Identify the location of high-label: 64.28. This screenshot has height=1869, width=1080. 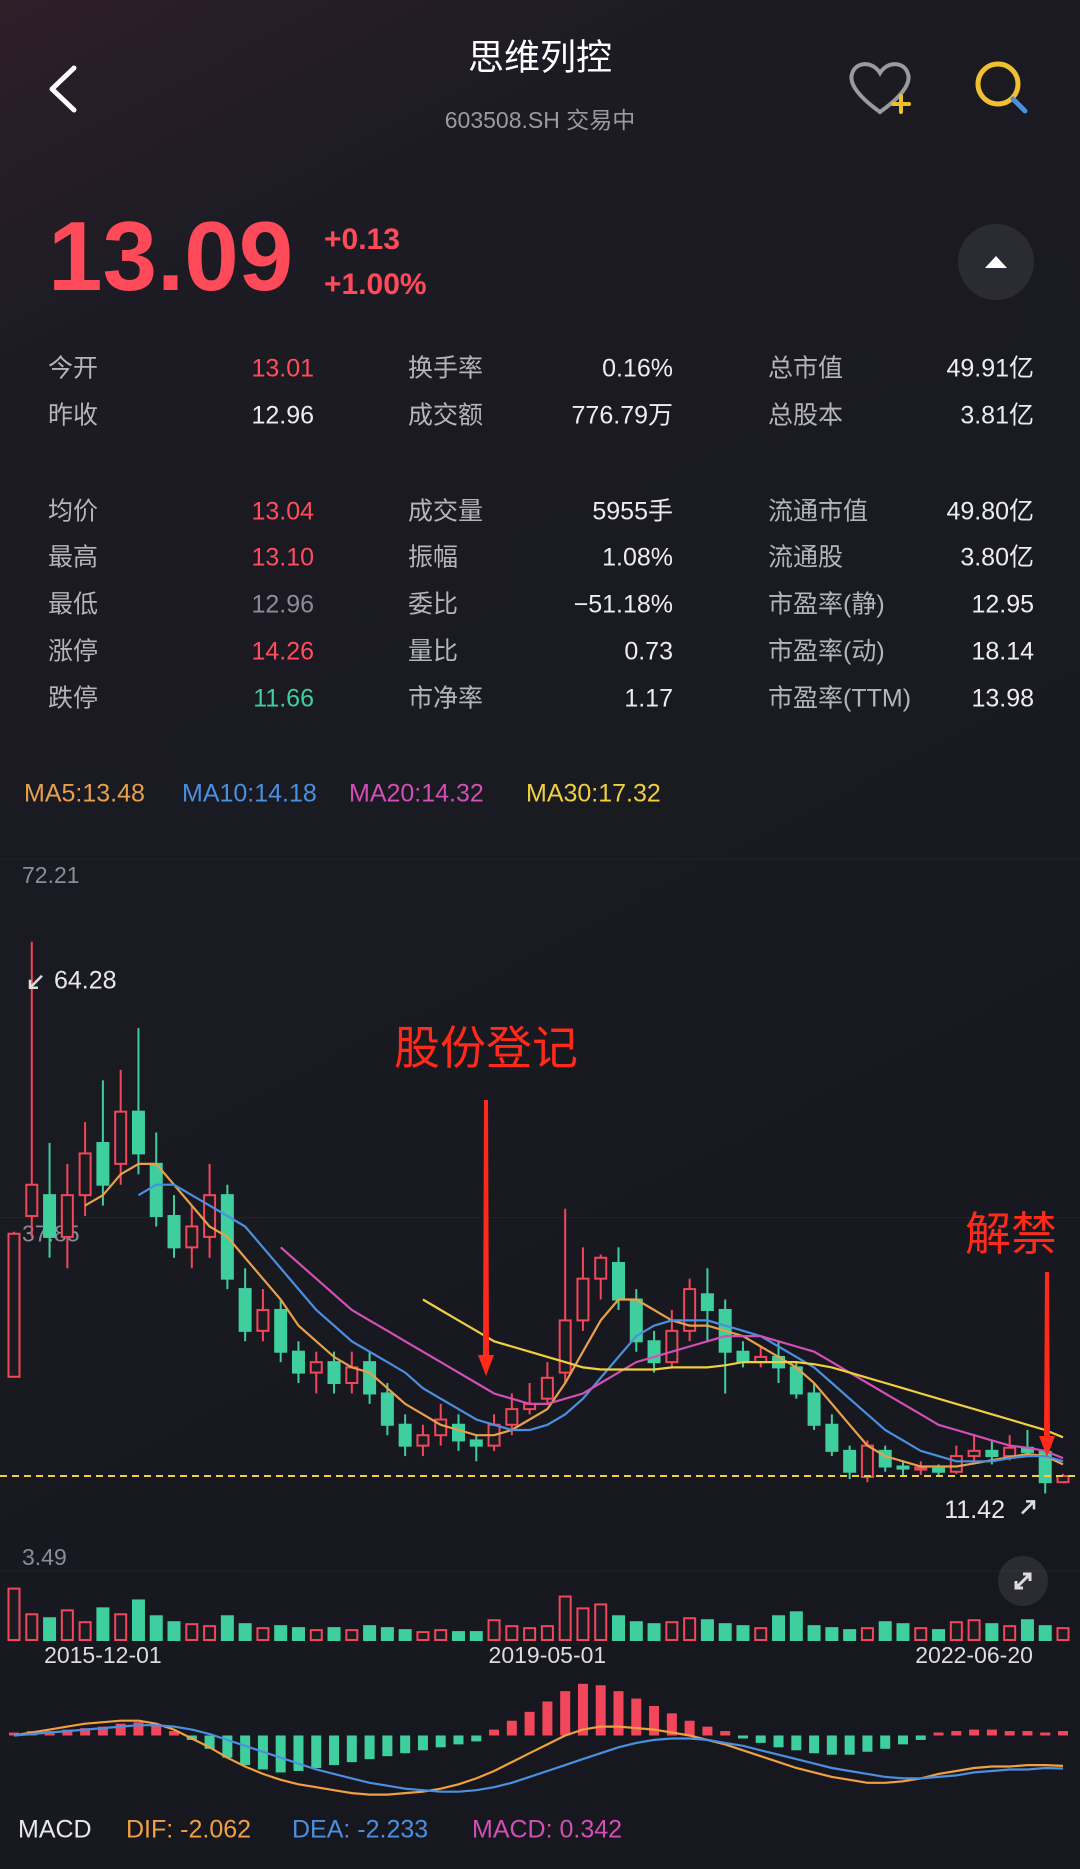
(85, 980).